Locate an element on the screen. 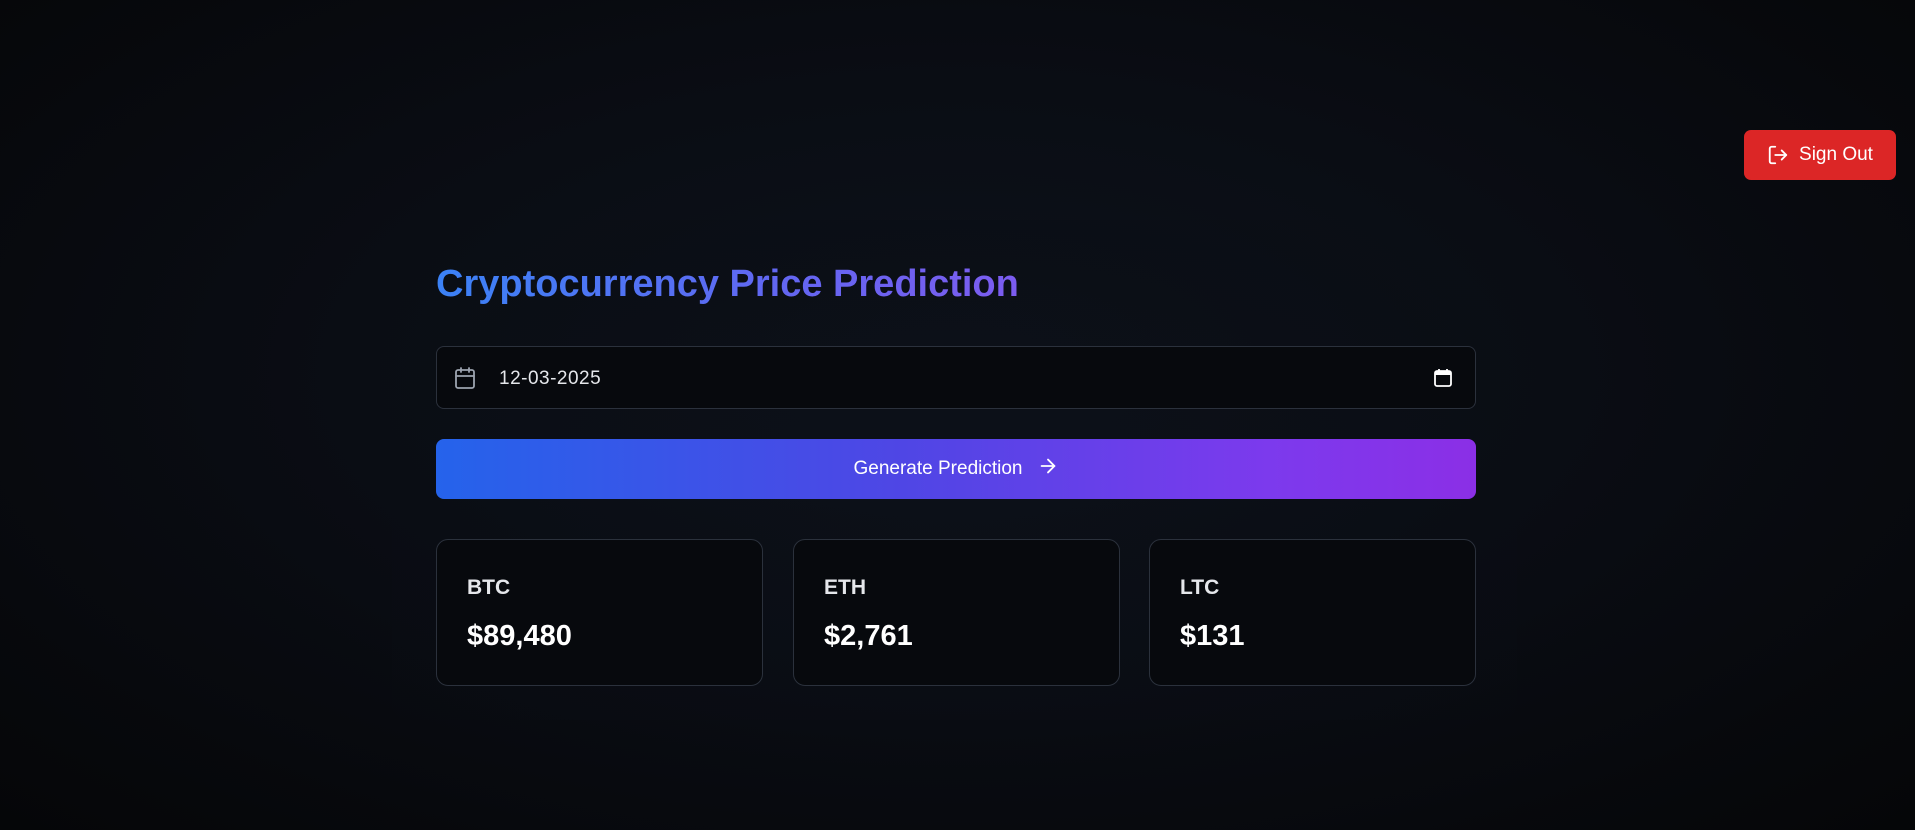 The height and width of the screenshot is (830, 1915). coin-price: $131 is located at coordinates (1212, 636).